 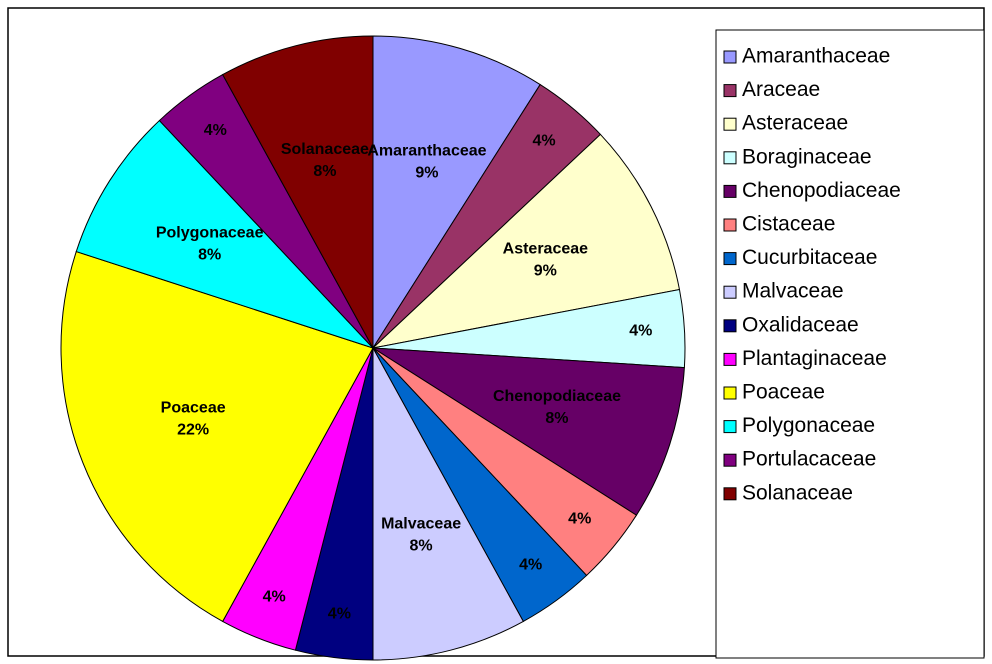 What do you see at coordinates (795, 123) in the screenshot?
I see `legend-label: Asteraceae` at bounding box center [795, 123].